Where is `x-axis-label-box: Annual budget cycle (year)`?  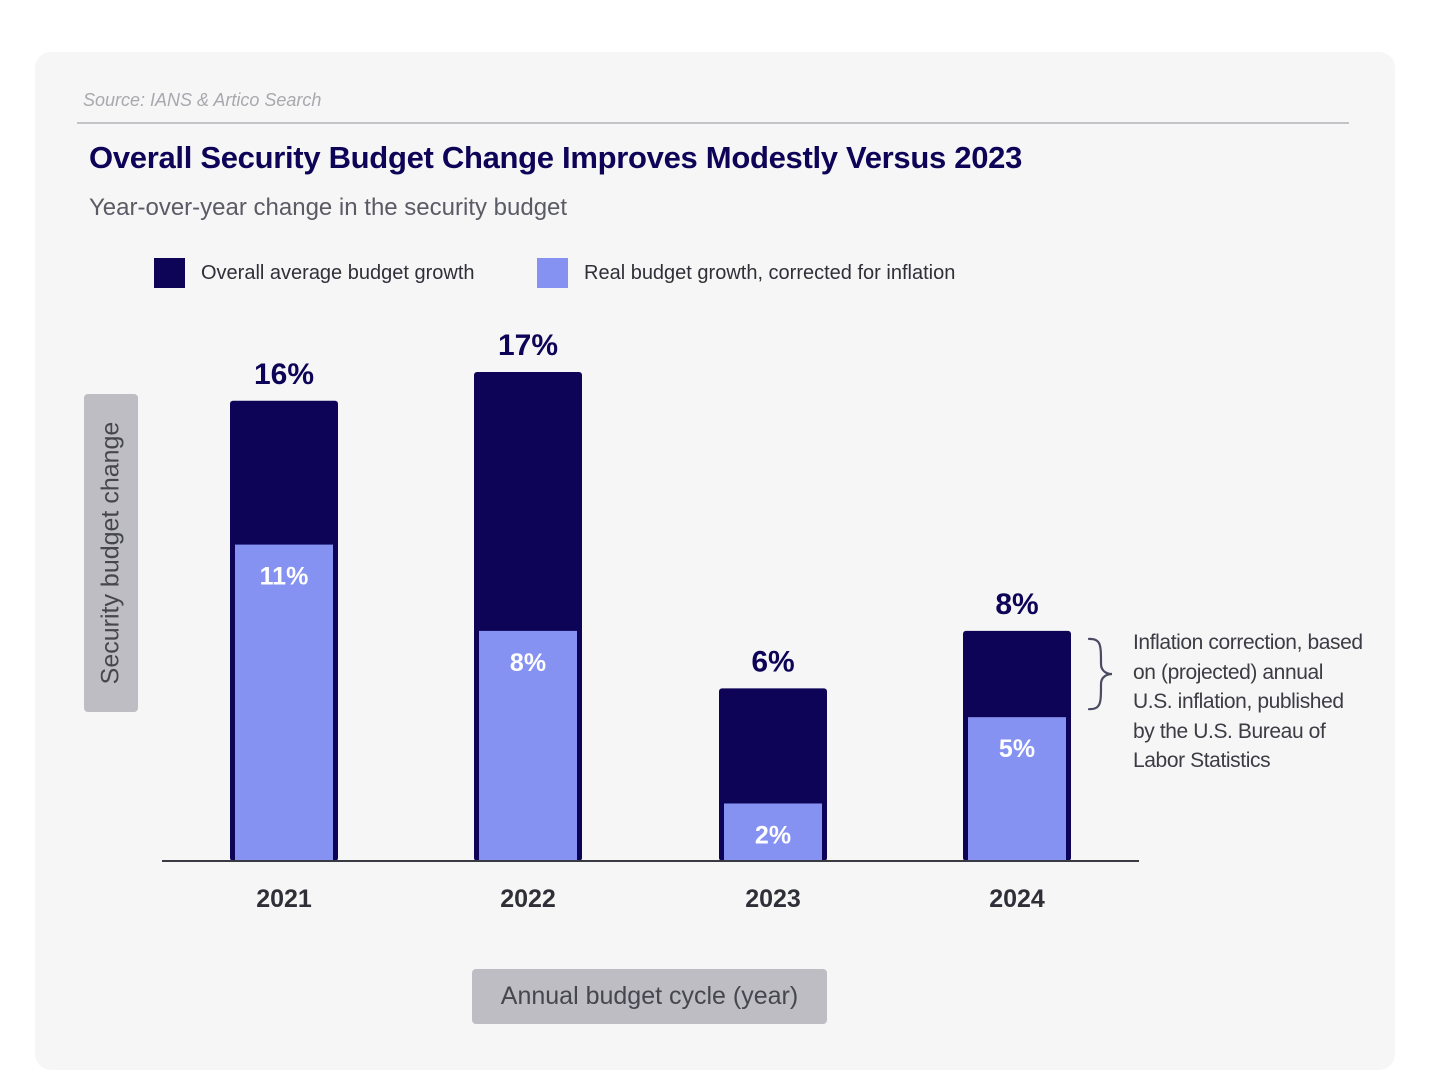
x-axis-label-box: Annual budget cycle (year) is located at coordinates (649, 996).